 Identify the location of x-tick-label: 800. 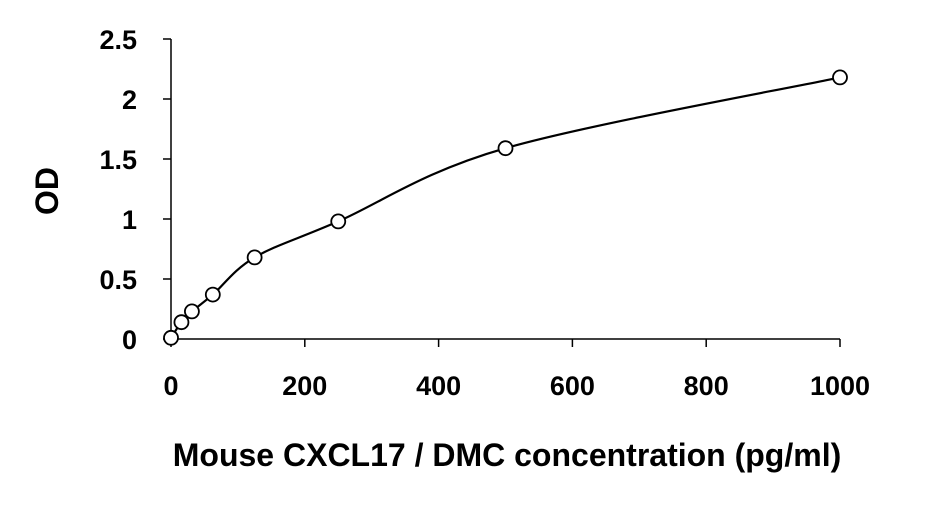
(706, 386).